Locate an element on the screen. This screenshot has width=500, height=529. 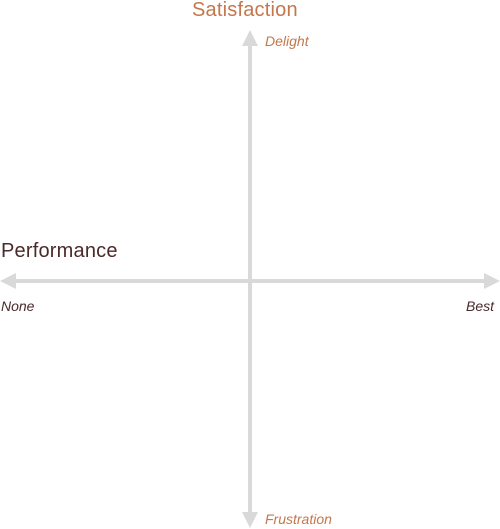
horizontal-axis-right-arrow is located at coordinates (492, 281).